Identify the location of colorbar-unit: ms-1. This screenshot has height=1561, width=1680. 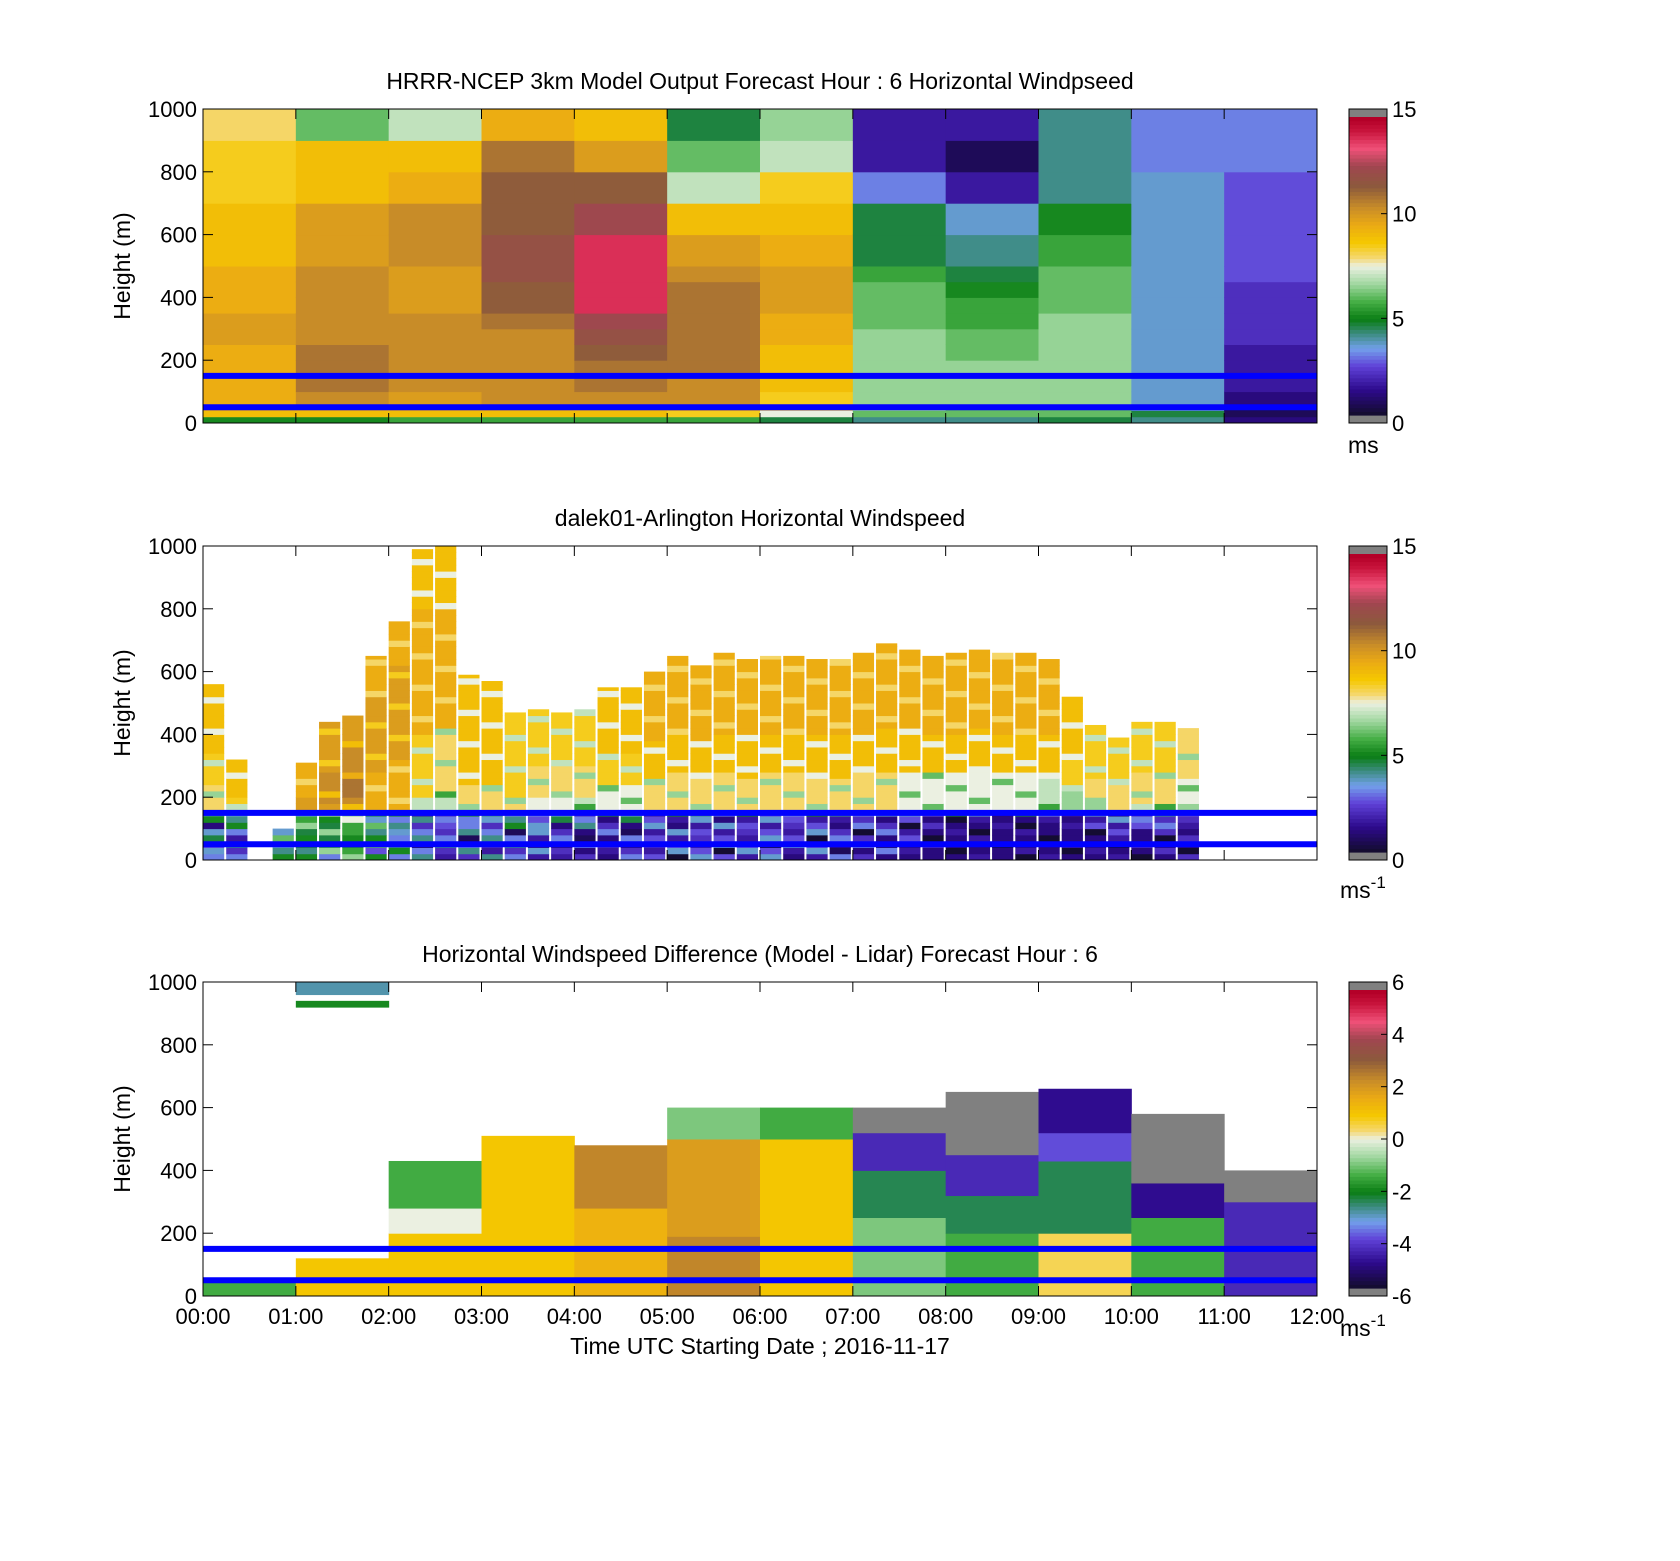
(1363, 888).